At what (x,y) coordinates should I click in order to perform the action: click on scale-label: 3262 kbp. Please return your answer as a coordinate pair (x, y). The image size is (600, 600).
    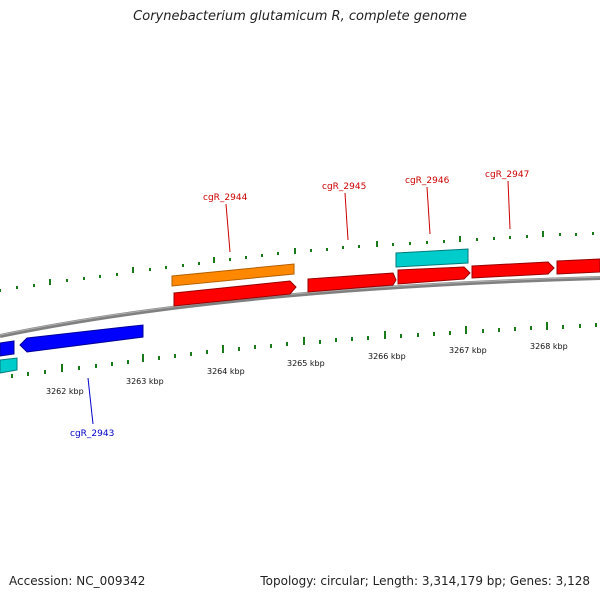
    Looking at the image, I should click on (65, 391).